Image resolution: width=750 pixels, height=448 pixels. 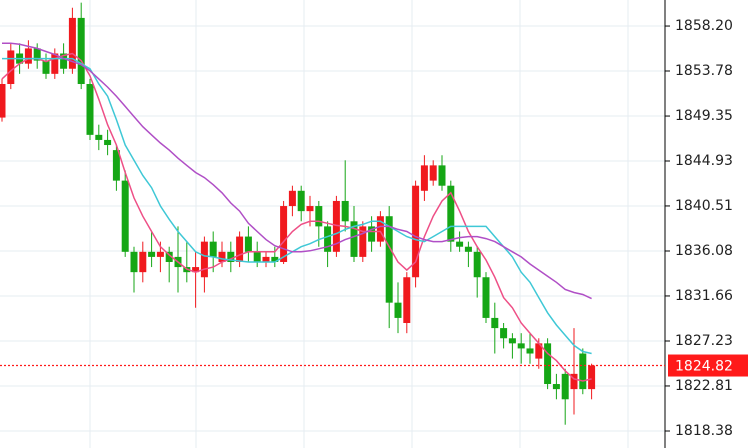 I want to click on last-price-box, so click(x=708, y=365).